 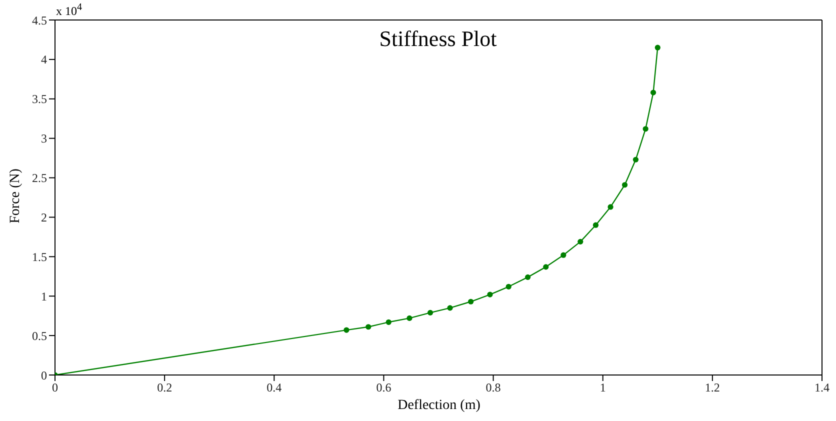 What do you see at coordinates (16, 197) in the screenshot?
I see `y-axis-title: Force (N)` at bounding box center [16, 197].